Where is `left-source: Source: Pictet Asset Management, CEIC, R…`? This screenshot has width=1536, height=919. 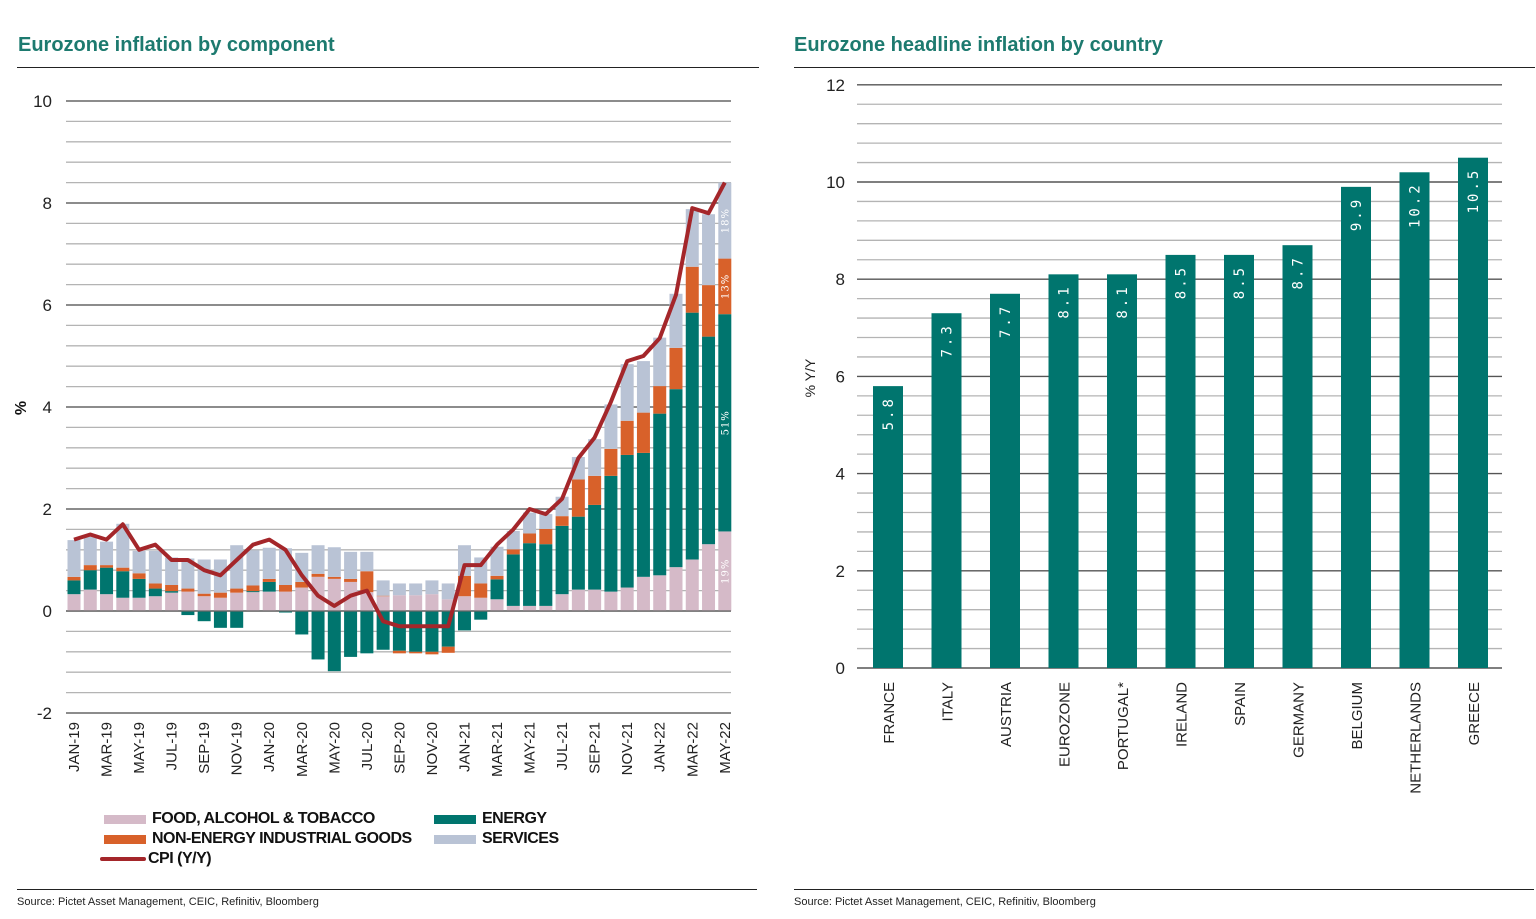
left-source: Source: Pictet Asset Management, CEIC, R… is located at coordinates (168, 902).